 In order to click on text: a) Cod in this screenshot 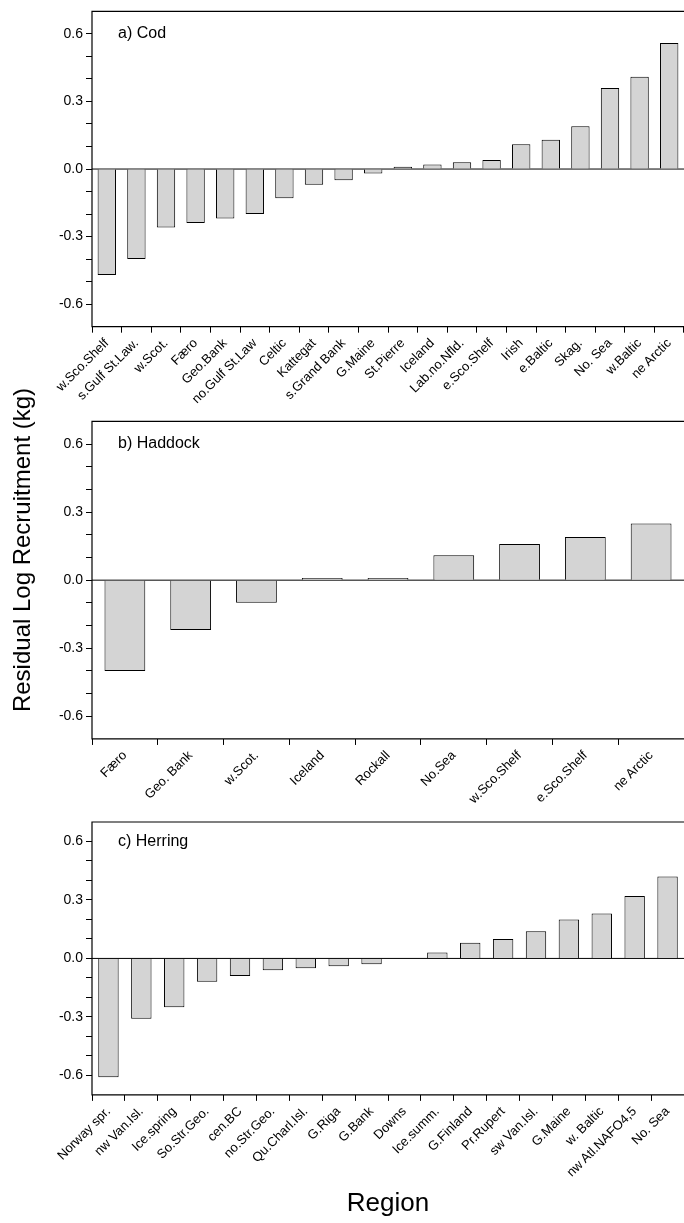, I will do `click(142, 33)`.